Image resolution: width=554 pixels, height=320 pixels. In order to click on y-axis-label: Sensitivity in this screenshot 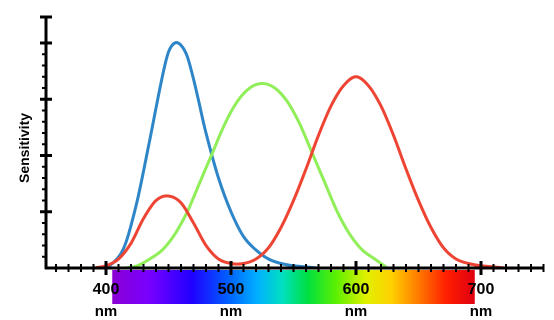, I will do `click(24, 148)`.